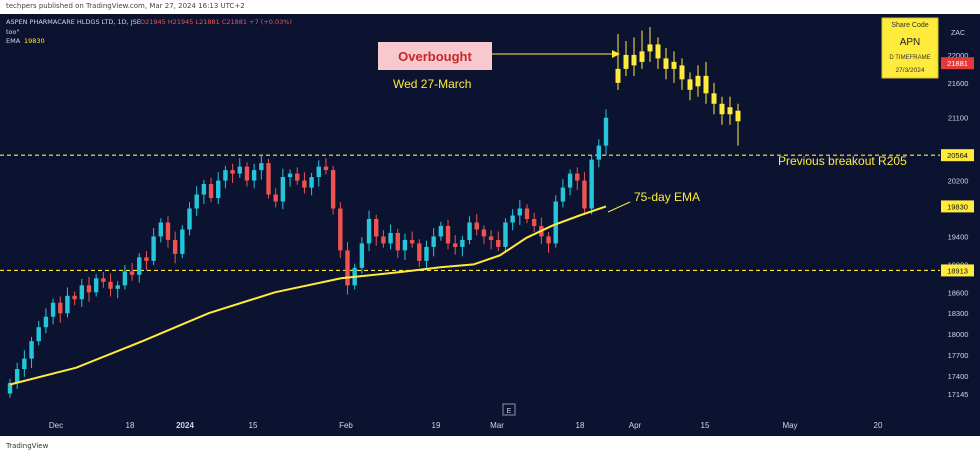  Describe the element at coordinates (789, 425) in the screenshot. I see `x-tick-label: May` at that location.